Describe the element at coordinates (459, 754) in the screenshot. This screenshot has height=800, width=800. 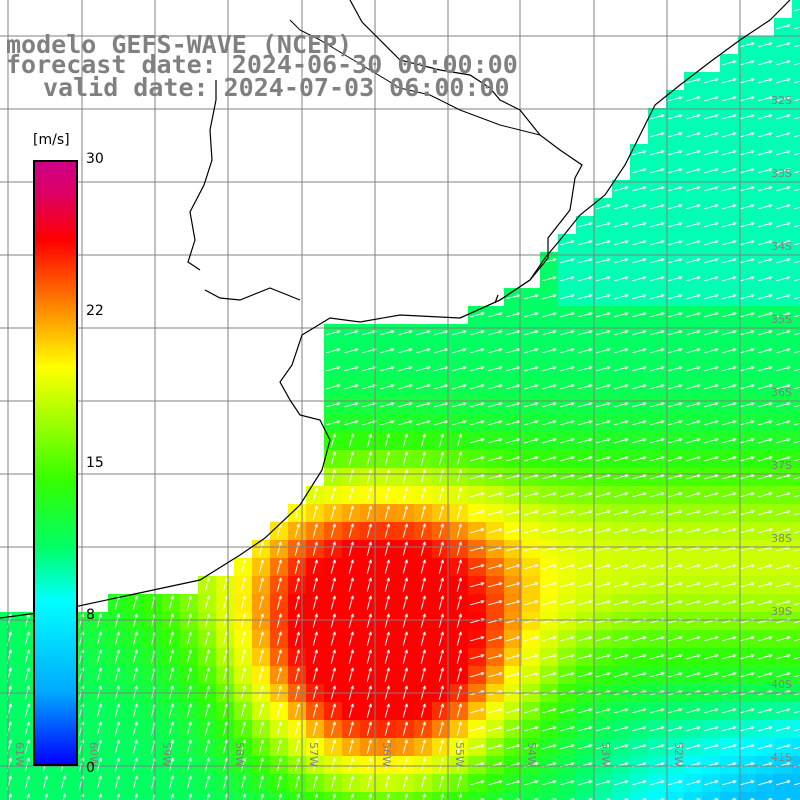
I see `lon-label: 55W` at that location.